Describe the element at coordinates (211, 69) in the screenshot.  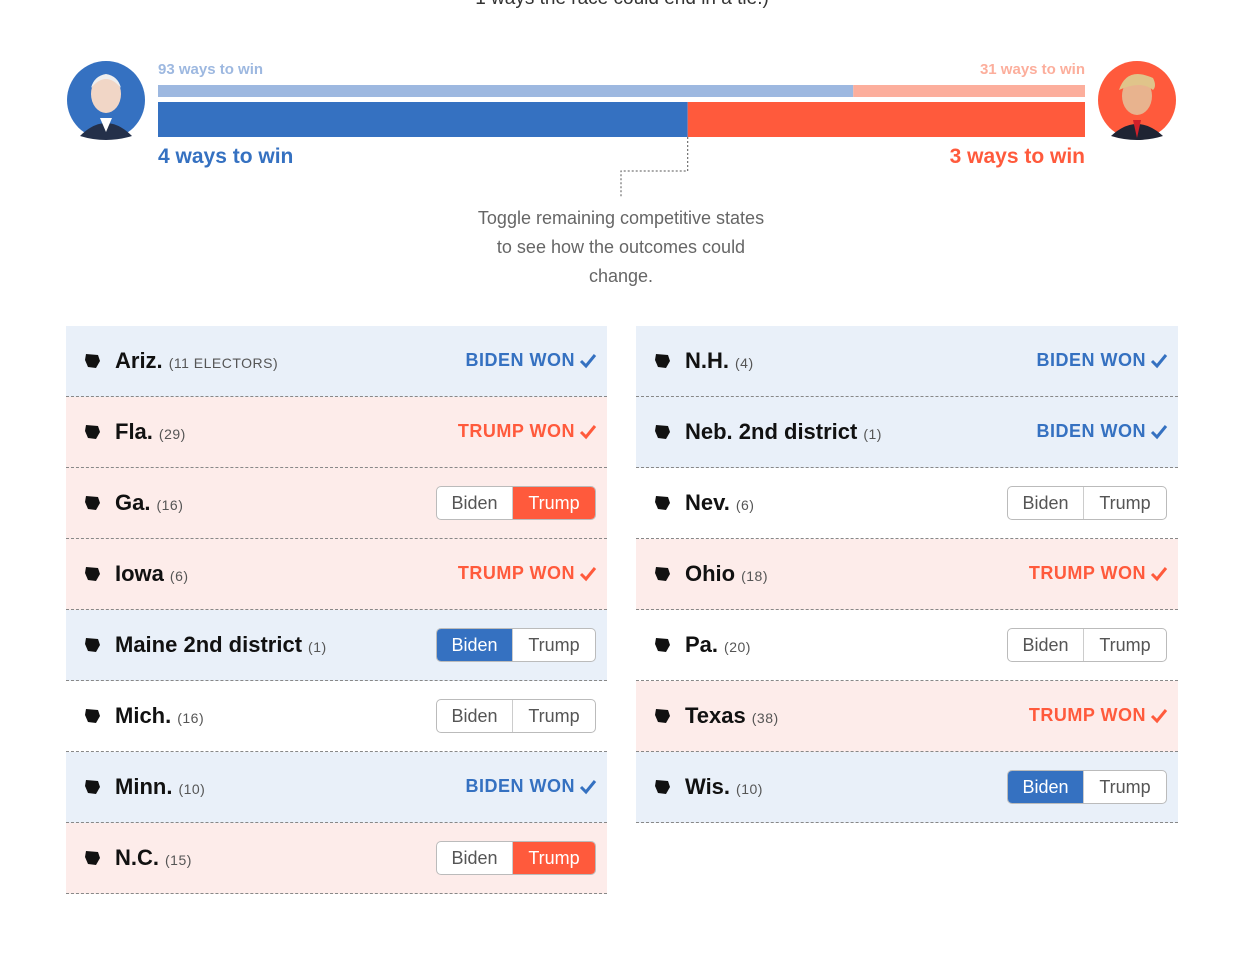
I see `biden-all-label: 93 ways to win` at that location.